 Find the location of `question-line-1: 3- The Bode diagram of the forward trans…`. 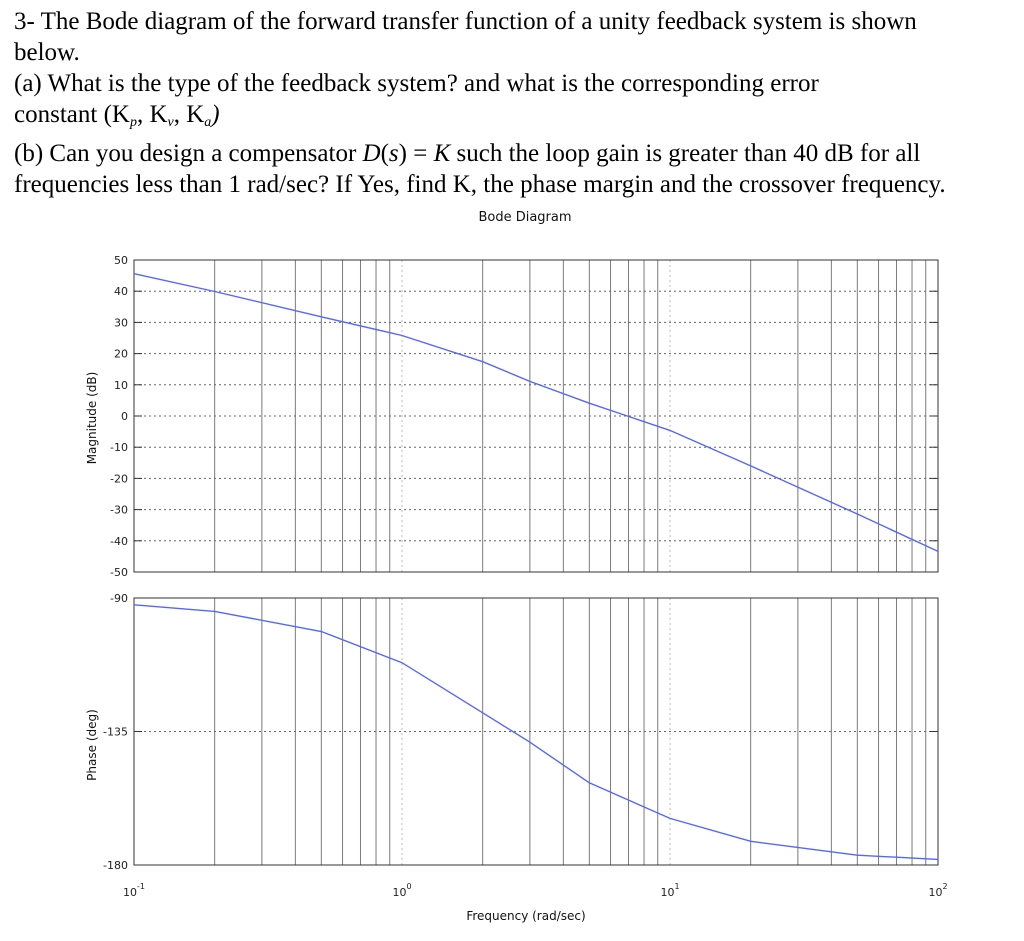

question-line-1: 3- The Bode diagram of the forward trans… is located at coordinates (465, 21).